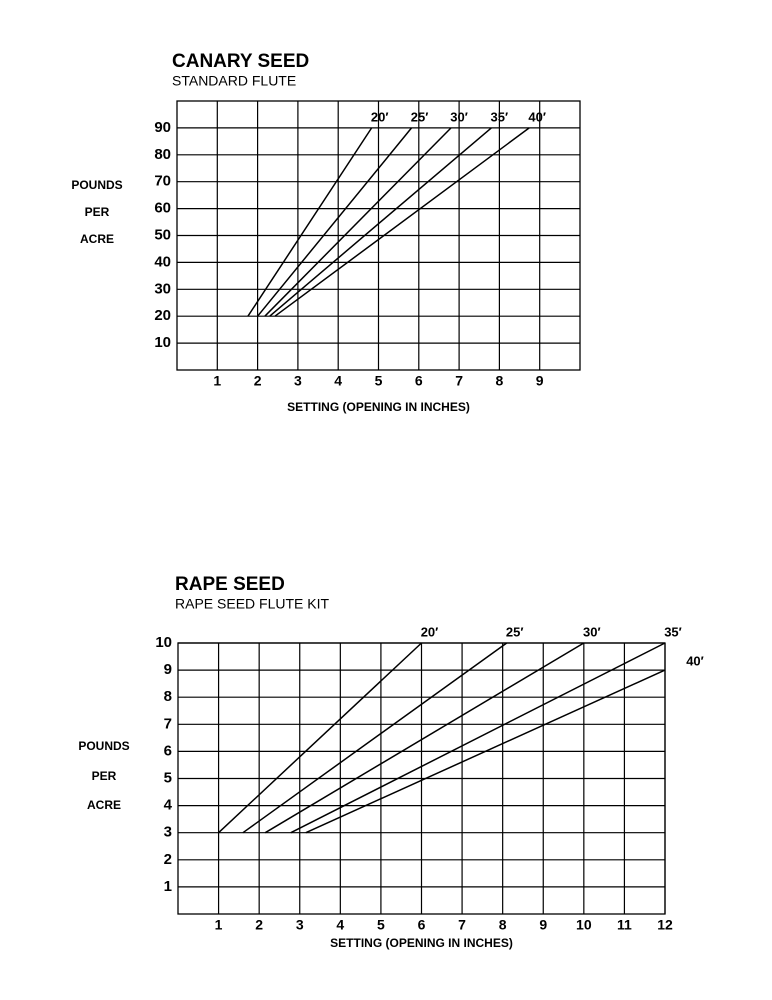 This screenshot has width=772, height=1000. I want to click on y-tick-label: 5, so click(168, 777).